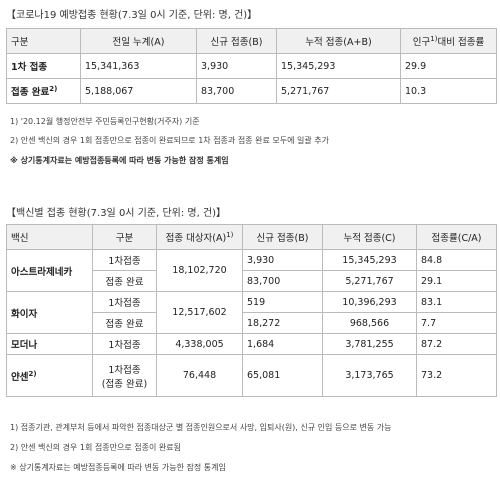 The width and height of the screenshot is (500, 481). What do you see at coordinates (124, 384) in the screenshot?
I see `dose-kind-text: (접종 완료)` at bounding box center [124, 384].